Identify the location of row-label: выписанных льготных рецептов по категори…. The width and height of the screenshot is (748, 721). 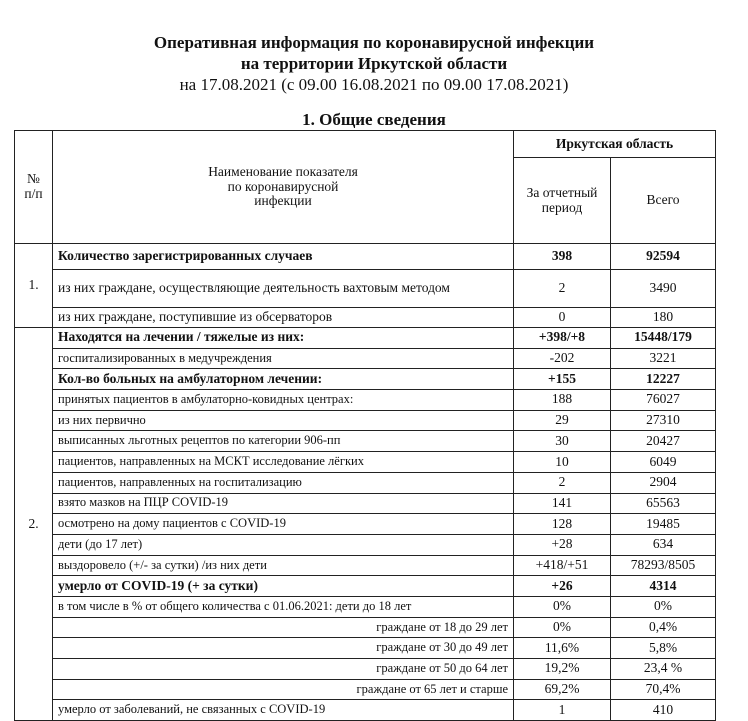
(283, 441).